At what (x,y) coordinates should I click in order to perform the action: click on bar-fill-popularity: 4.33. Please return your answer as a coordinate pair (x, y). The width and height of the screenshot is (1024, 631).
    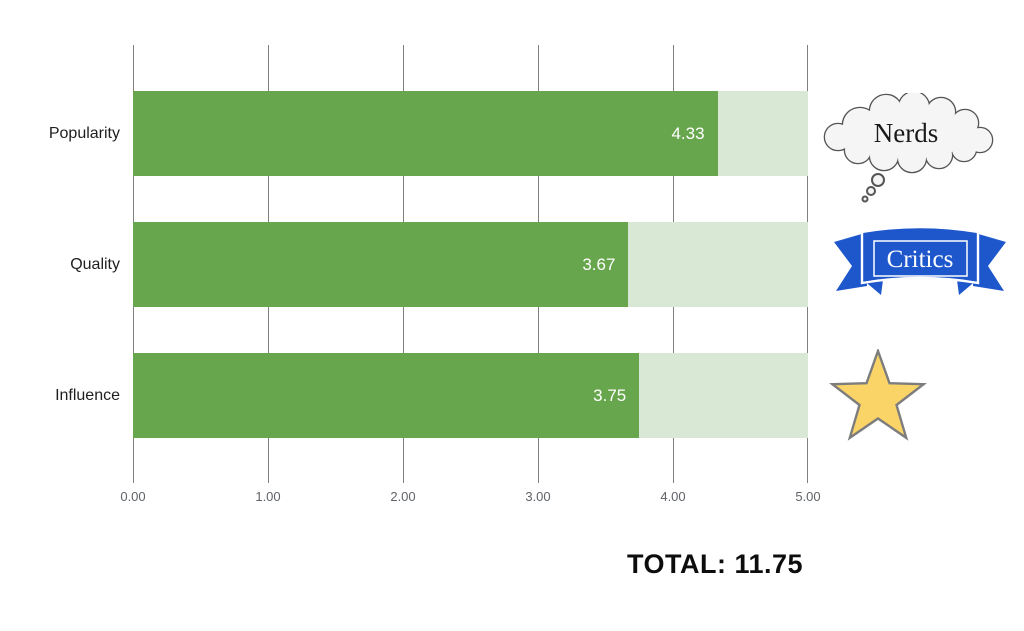
    Looking at the image, I should click on (425, 133).